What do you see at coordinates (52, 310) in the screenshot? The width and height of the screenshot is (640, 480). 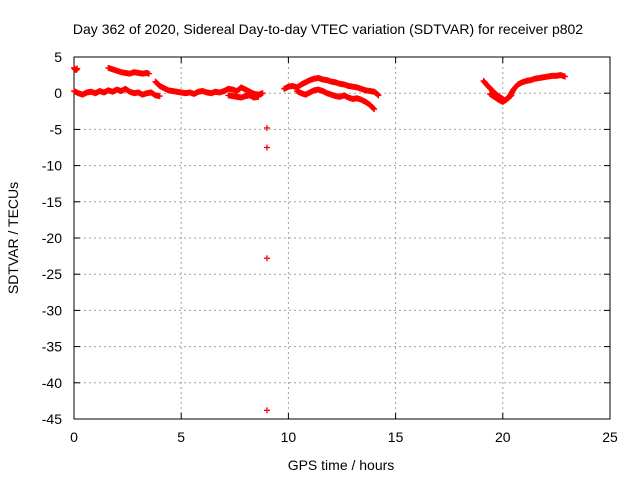 I see `y-tick-label: -30` at bounding box center [52, 310].